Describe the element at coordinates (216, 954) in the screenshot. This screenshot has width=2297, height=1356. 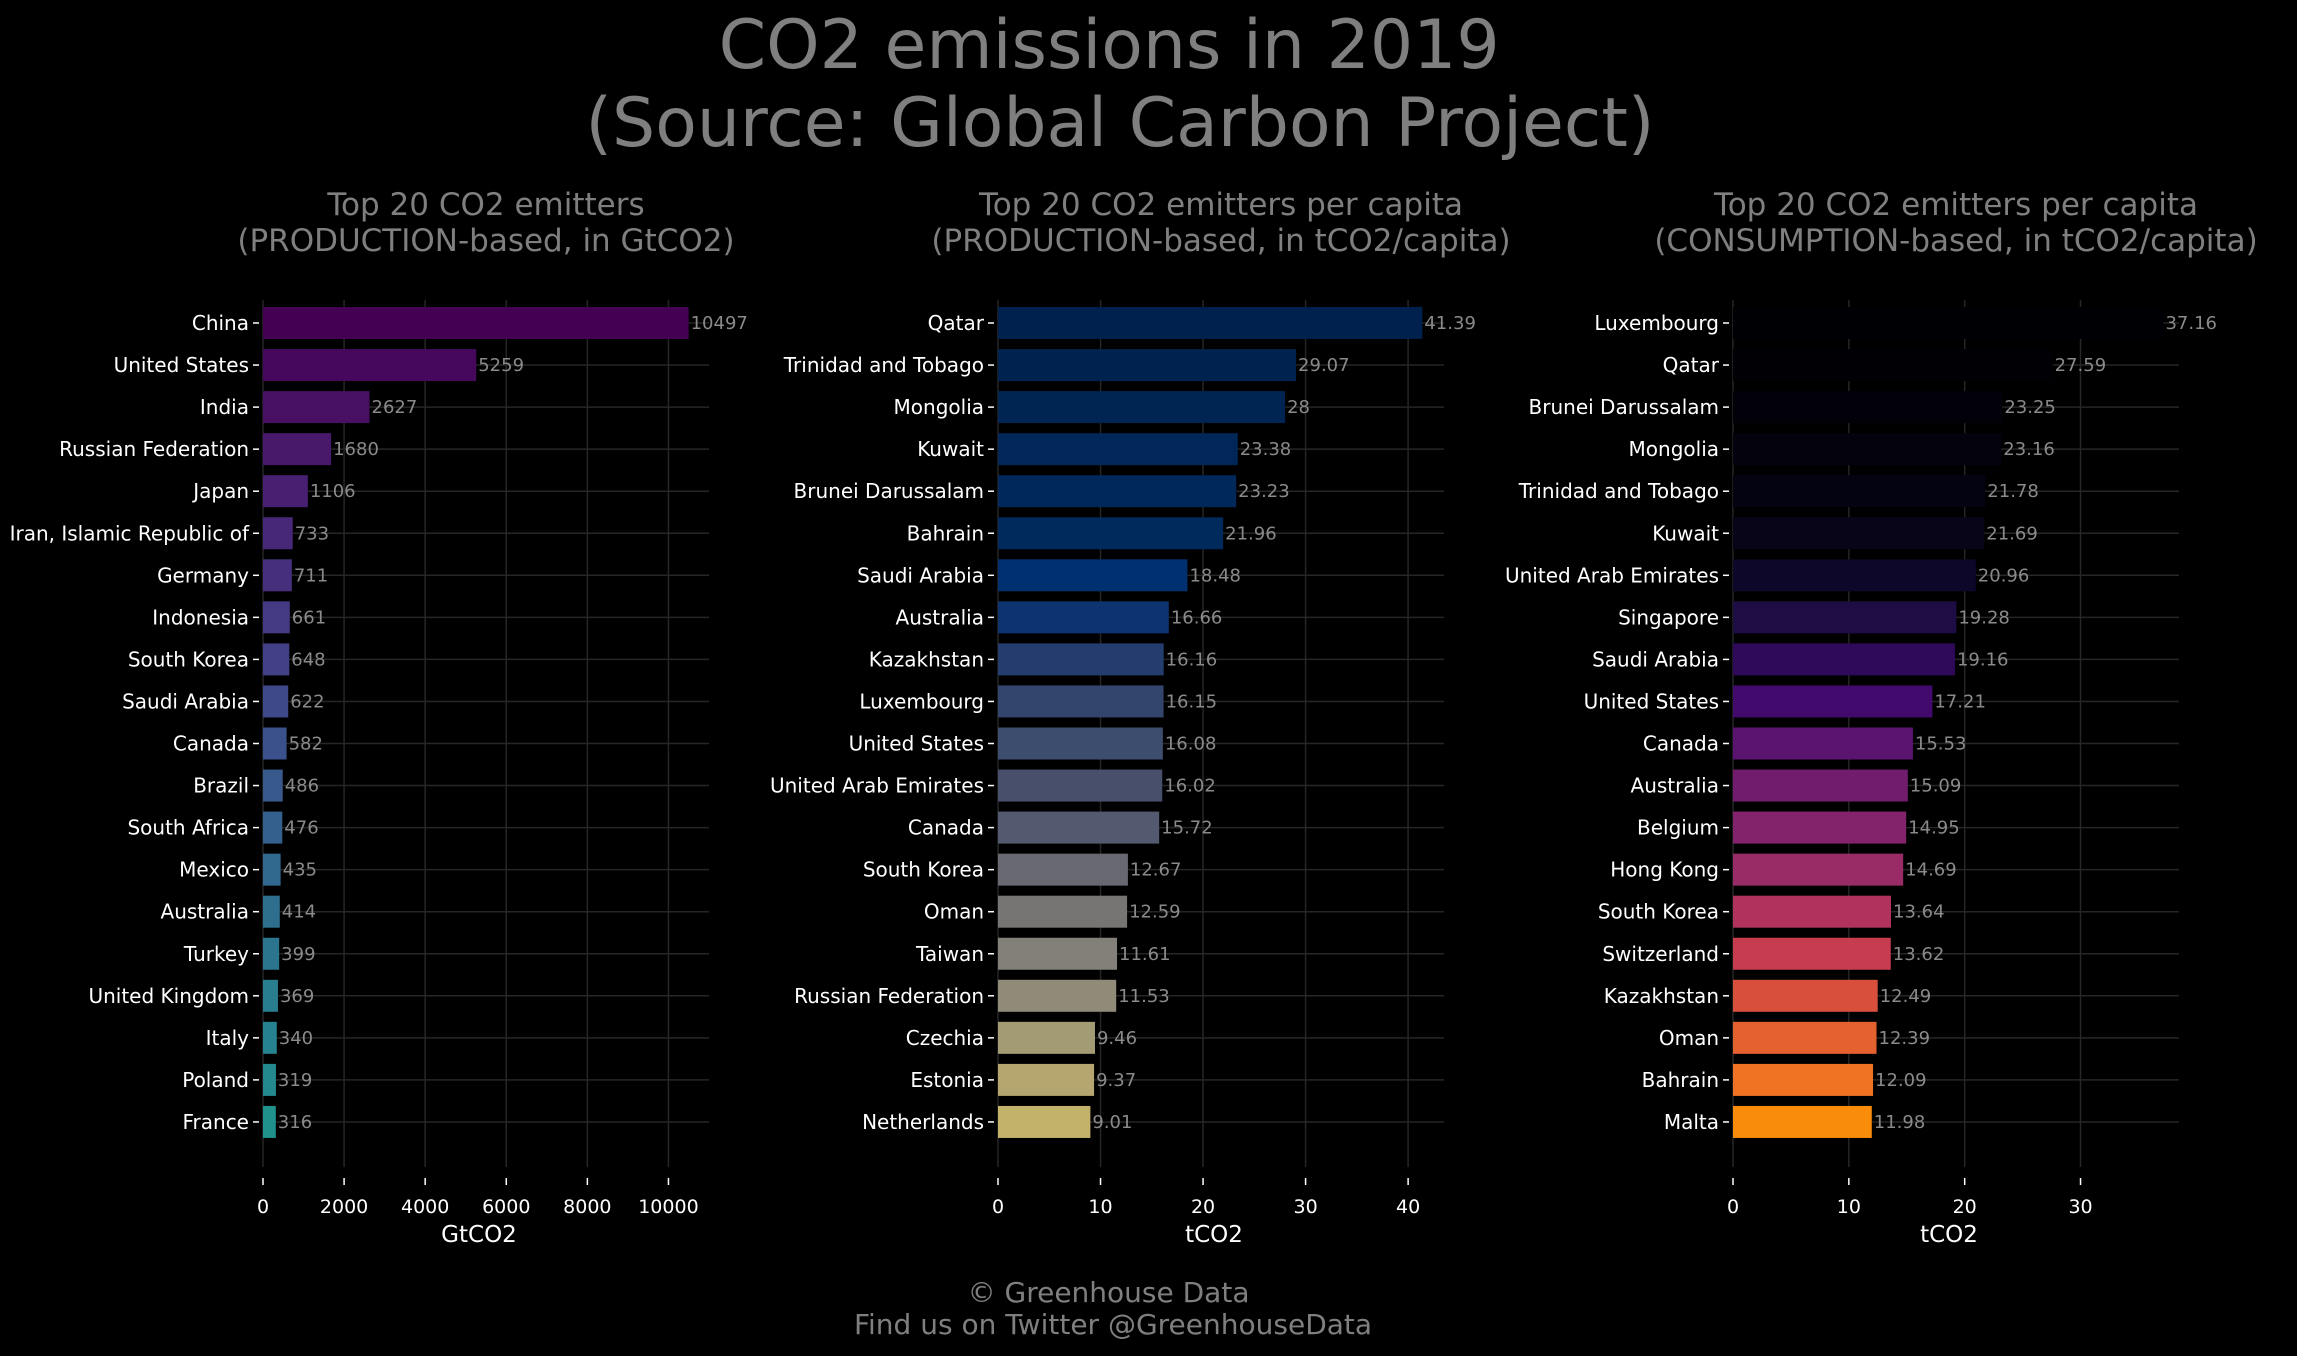
I see `category-label: Turkey` at that location.